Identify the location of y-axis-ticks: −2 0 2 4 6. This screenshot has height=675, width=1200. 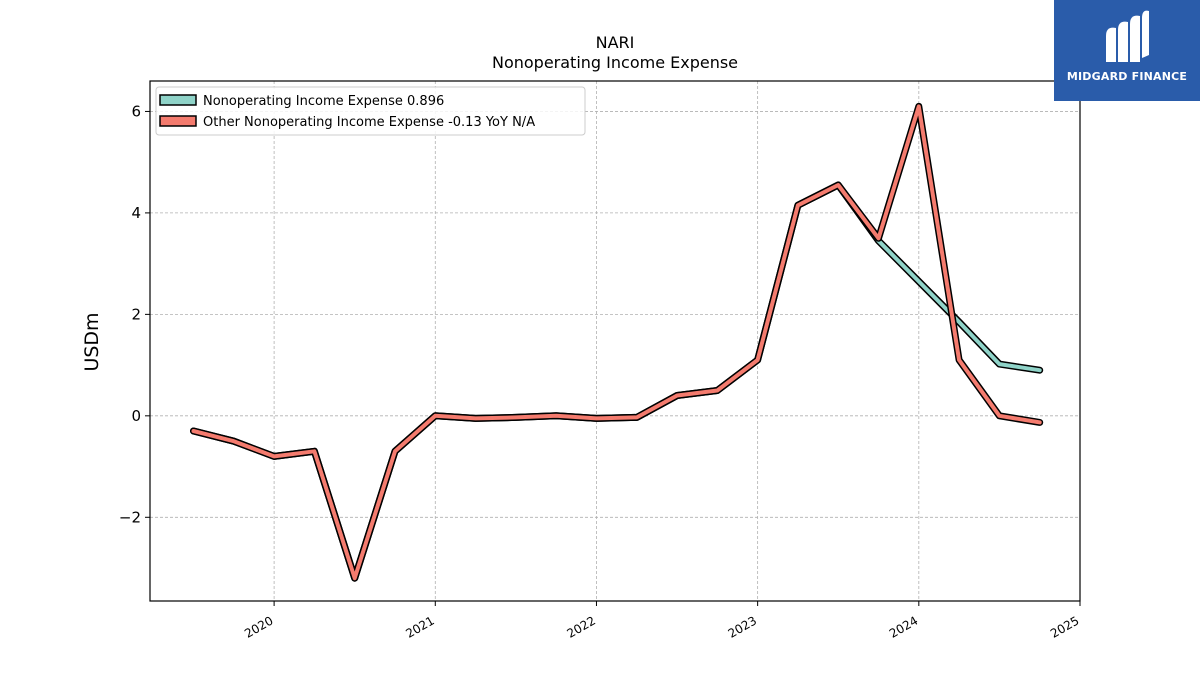
(134, 314).